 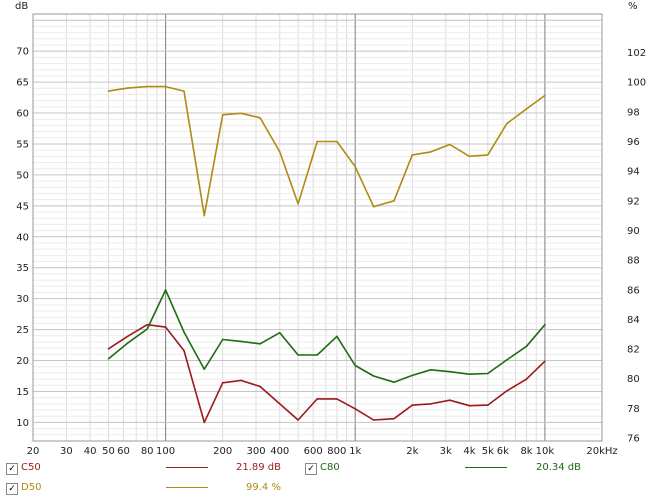 What do you see at coordinates (22, 361) in the screenshot?
I see `y-tick-label: 20` at bounding box center [22, 361].